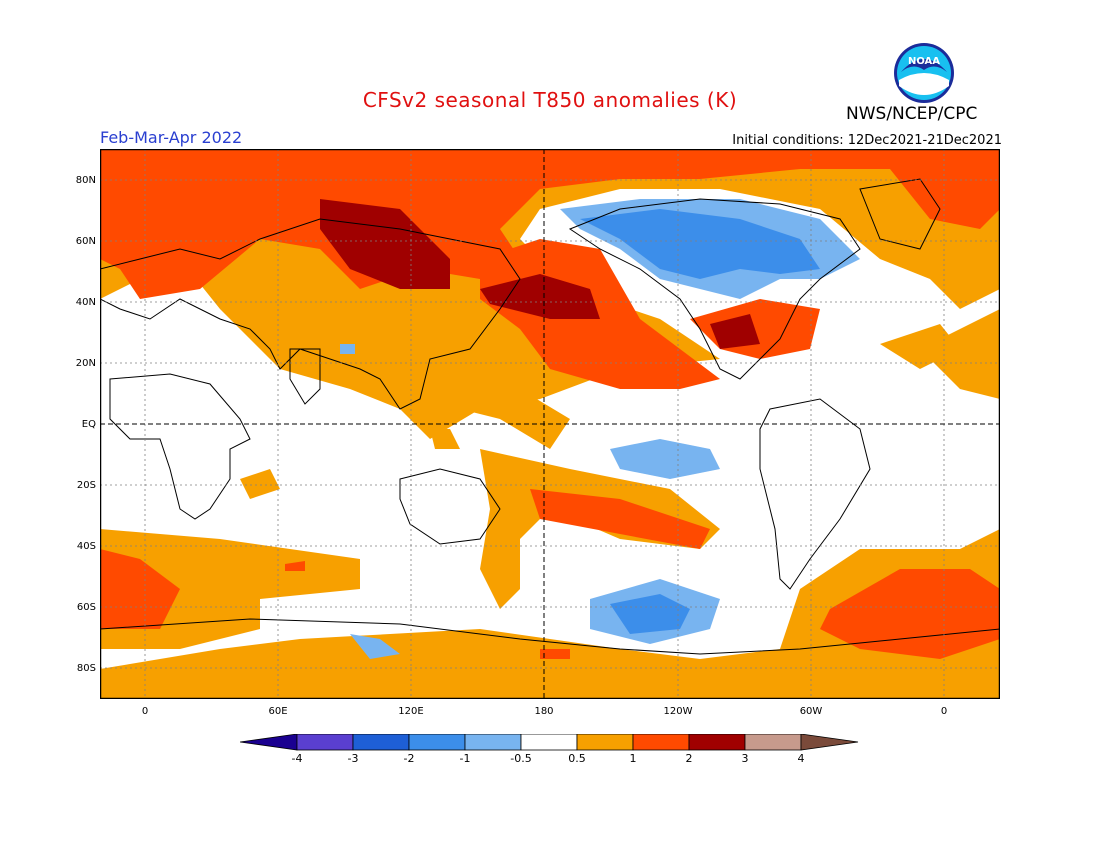  Describe the element at coordinates (633, 758) in the screenshot. I see `colorbar-label: 1` at that location.